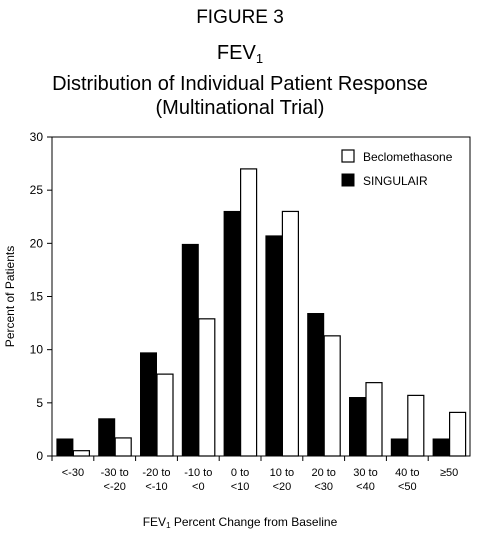  I want to click on x-tick-label: -20 to, so click(156, 473).